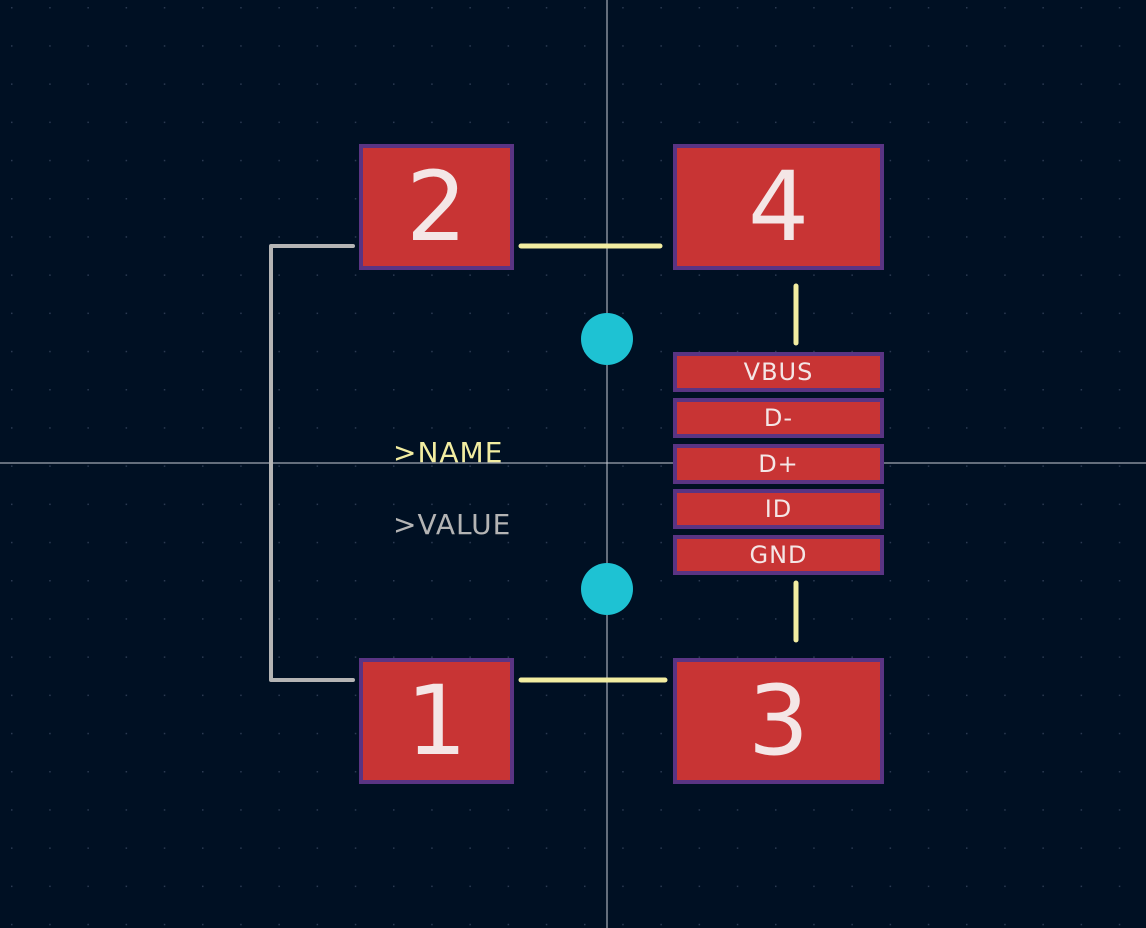 Image resolution: width=1146 pixels, height=928 pixels. I want to click on pad-id: ID, so click(778, 509).